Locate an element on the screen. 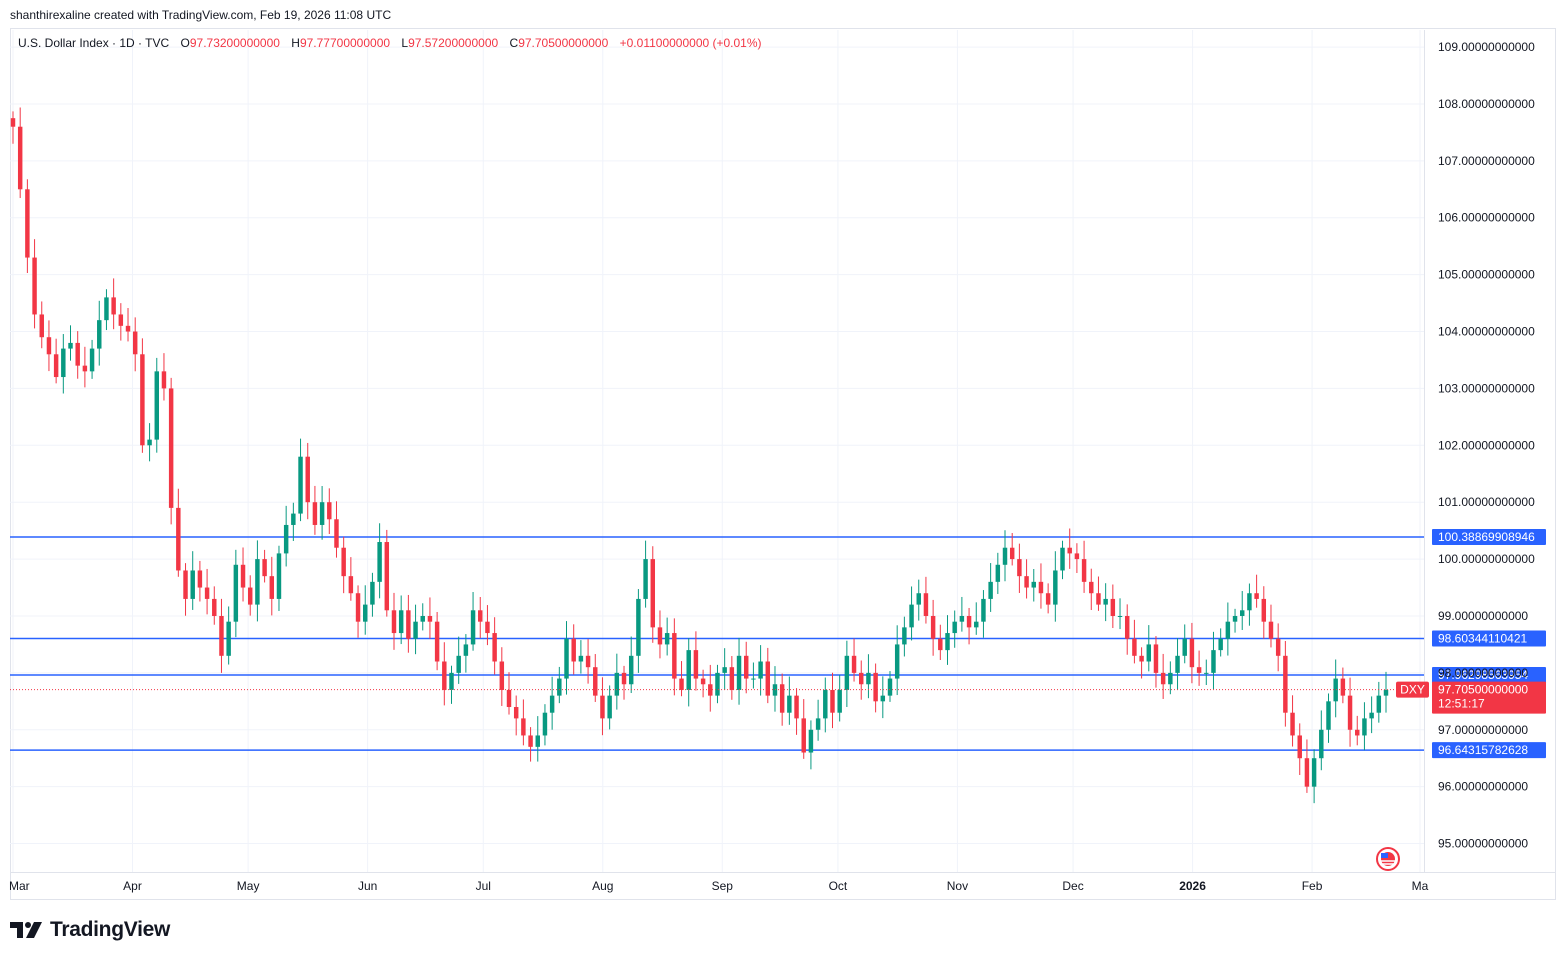 The height and width of the screenshot is (960, 1567). x-axis: Mar Apr May Jun Jul Aug Sep Oct Nov Dec 2026 Feb Ma is located at coordinates (782, 882).